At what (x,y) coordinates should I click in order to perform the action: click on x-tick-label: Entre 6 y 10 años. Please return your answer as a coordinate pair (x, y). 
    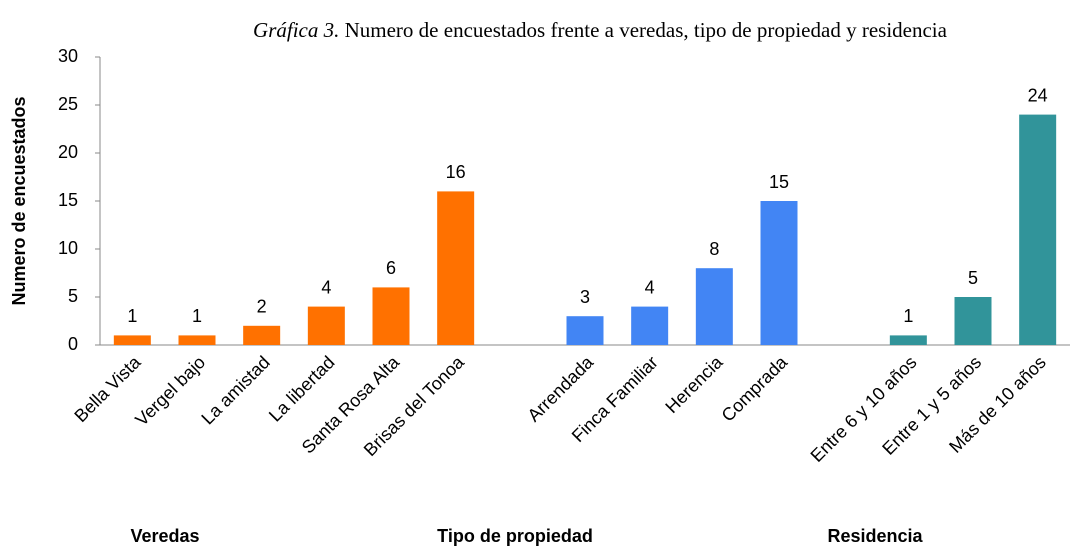
    Looking at the image, I should click on (864, 409).